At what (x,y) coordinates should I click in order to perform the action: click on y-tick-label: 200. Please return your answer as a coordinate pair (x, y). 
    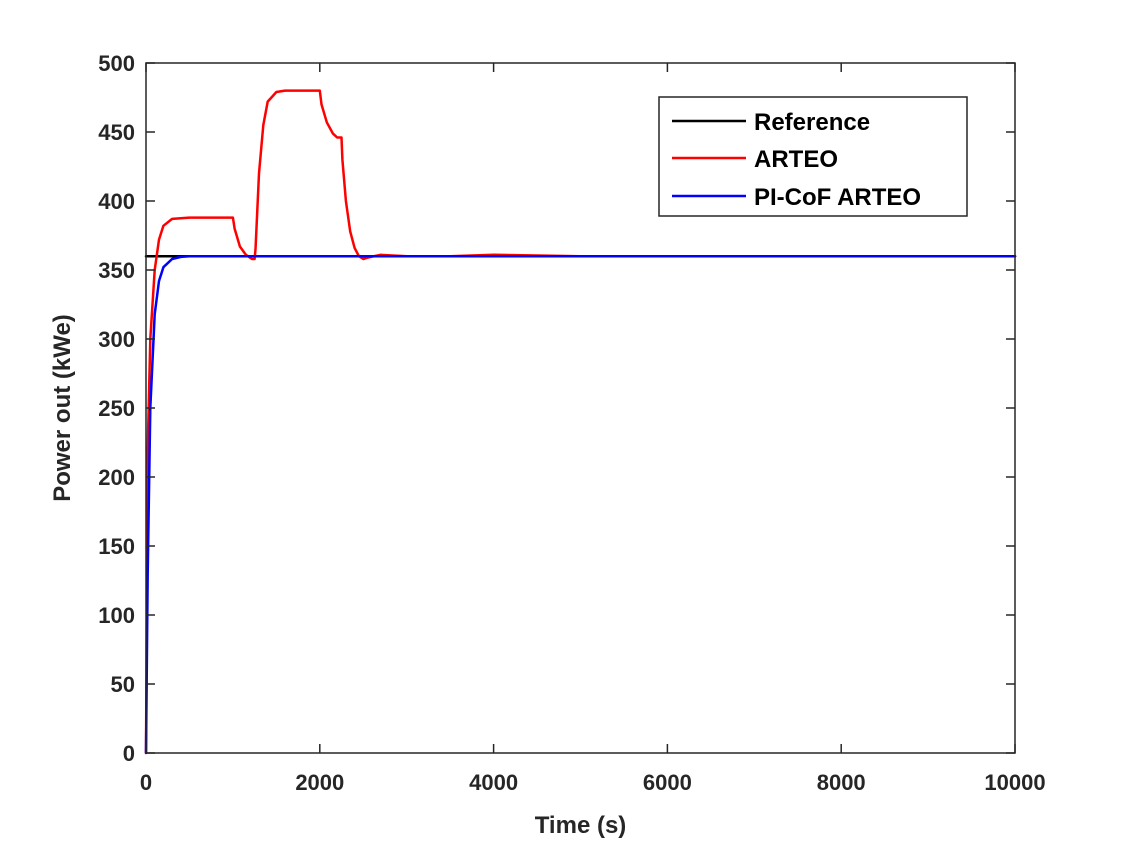
    Looking at the image, I should click on (116, 477).